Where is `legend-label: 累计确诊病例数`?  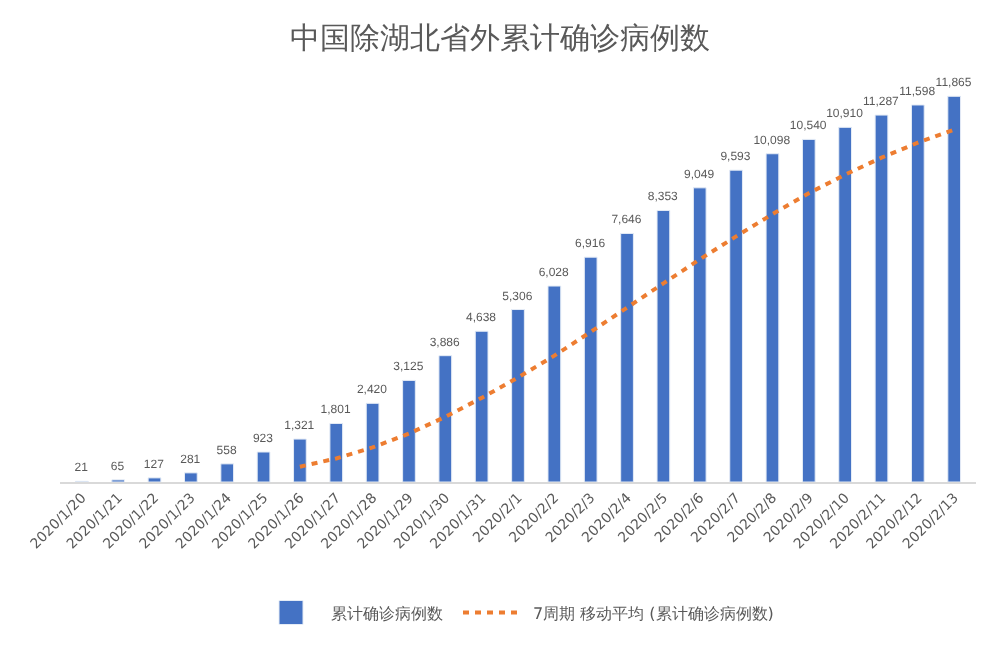 legend-label: 累计确诊病例数 is located at coordinates (387, 613).